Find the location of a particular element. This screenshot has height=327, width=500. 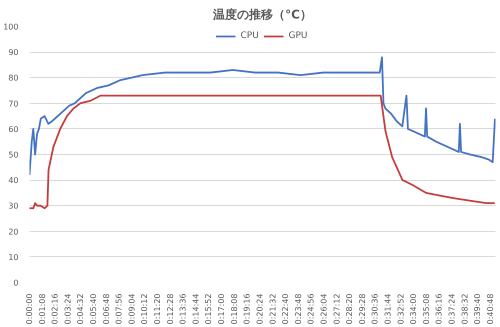

x-tick-label: 0:18:08 is located at coordinates (234, 308).